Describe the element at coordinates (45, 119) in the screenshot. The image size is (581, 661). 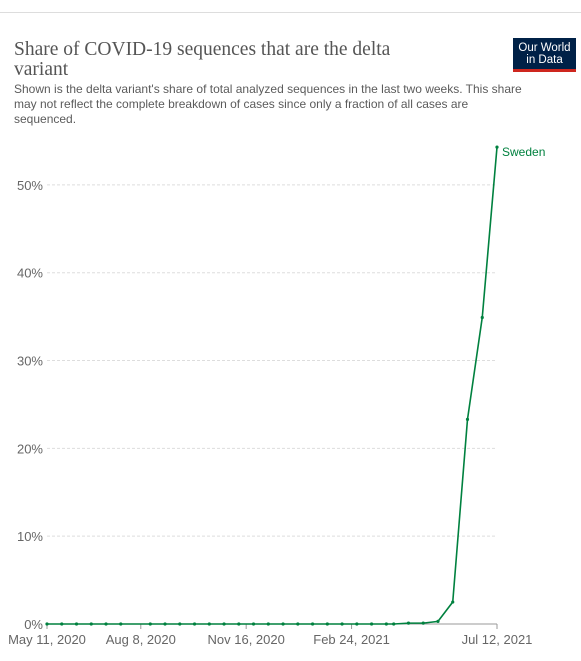
I see `subtitle: sequenced.` at that location.